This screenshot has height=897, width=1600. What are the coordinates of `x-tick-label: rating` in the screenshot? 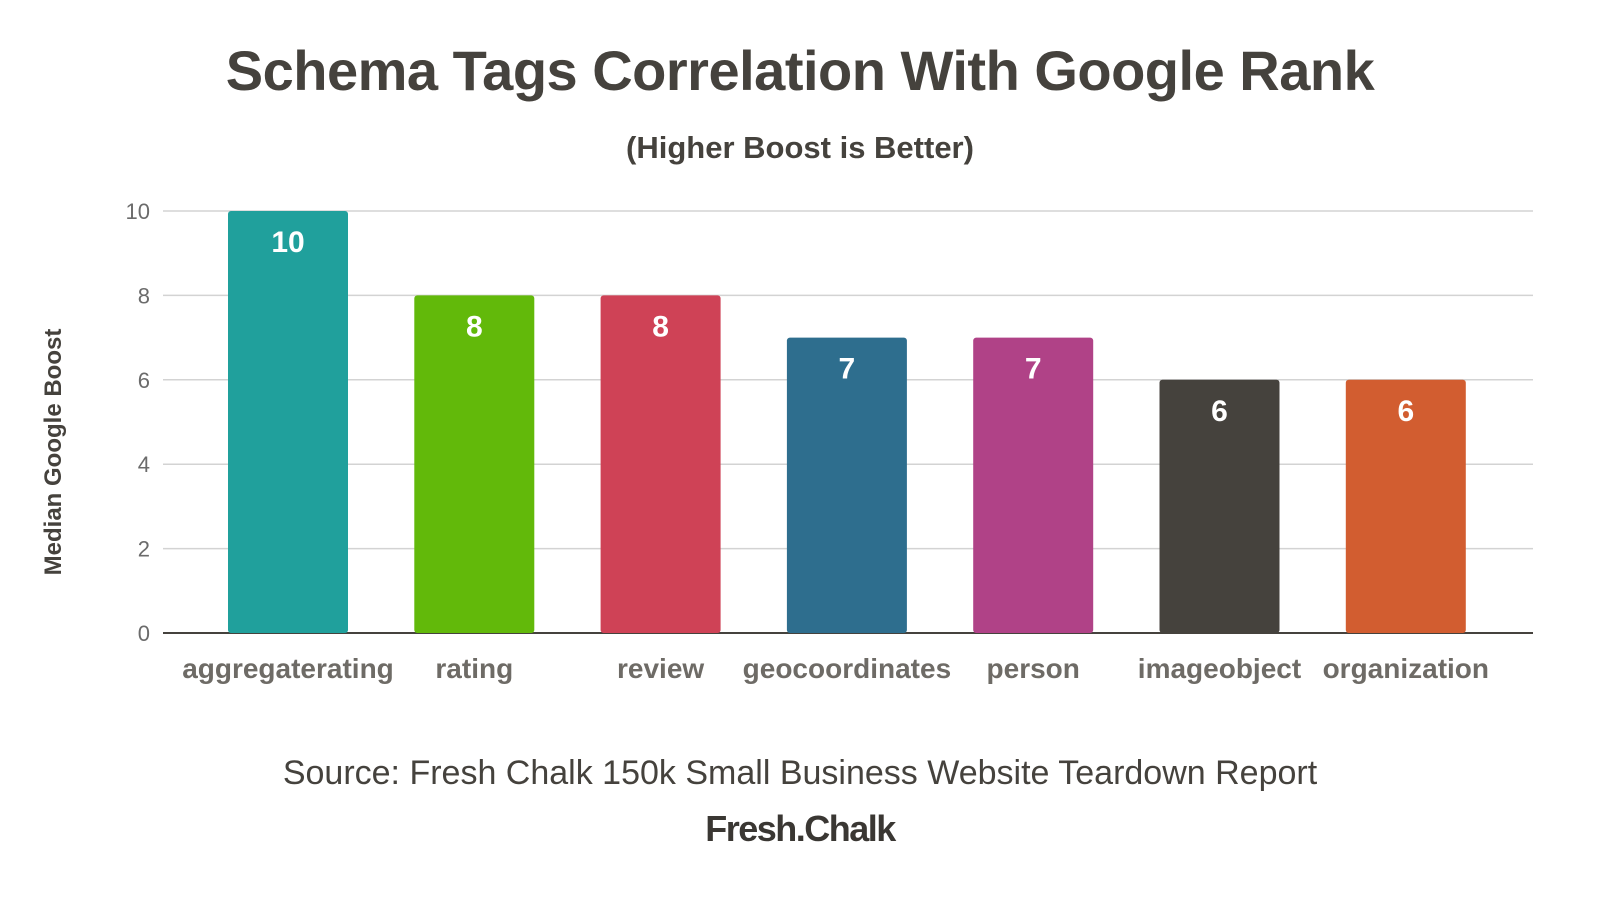 It's located at (474, 668).